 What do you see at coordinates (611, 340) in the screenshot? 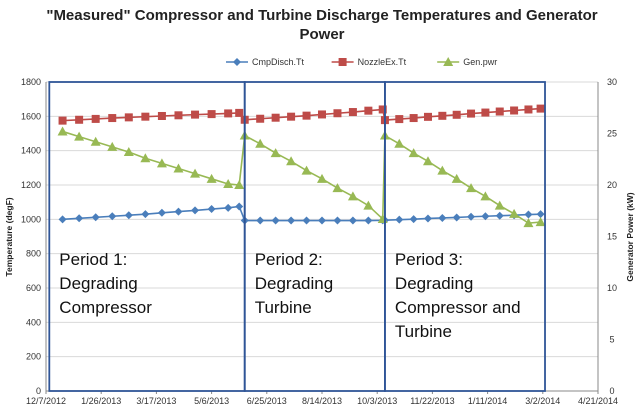
I see `y2-tick-label: 5` at bounding box center [611, 340].